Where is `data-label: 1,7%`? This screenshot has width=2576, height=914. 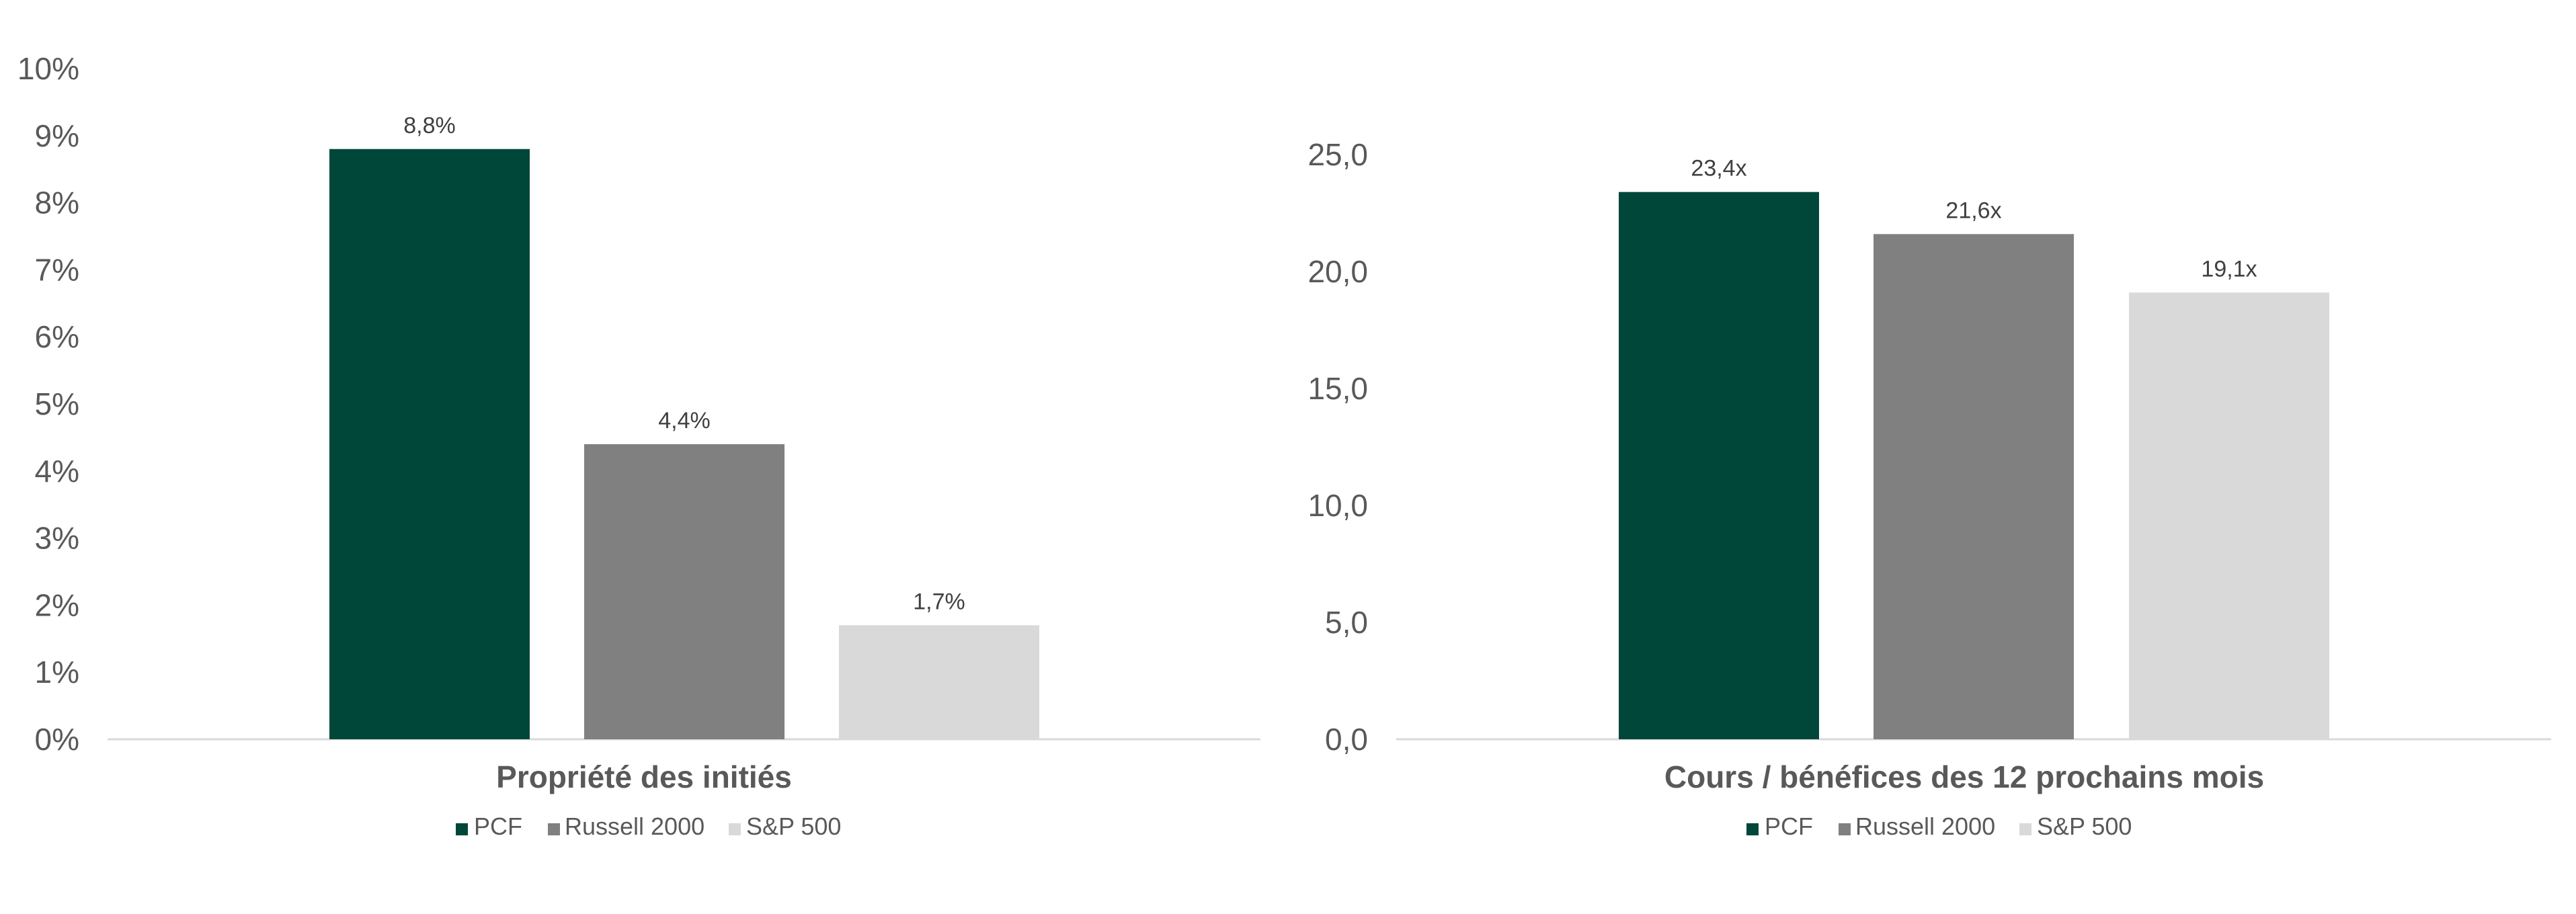
data-label: 1,7% is located at coordinates (939, 601).